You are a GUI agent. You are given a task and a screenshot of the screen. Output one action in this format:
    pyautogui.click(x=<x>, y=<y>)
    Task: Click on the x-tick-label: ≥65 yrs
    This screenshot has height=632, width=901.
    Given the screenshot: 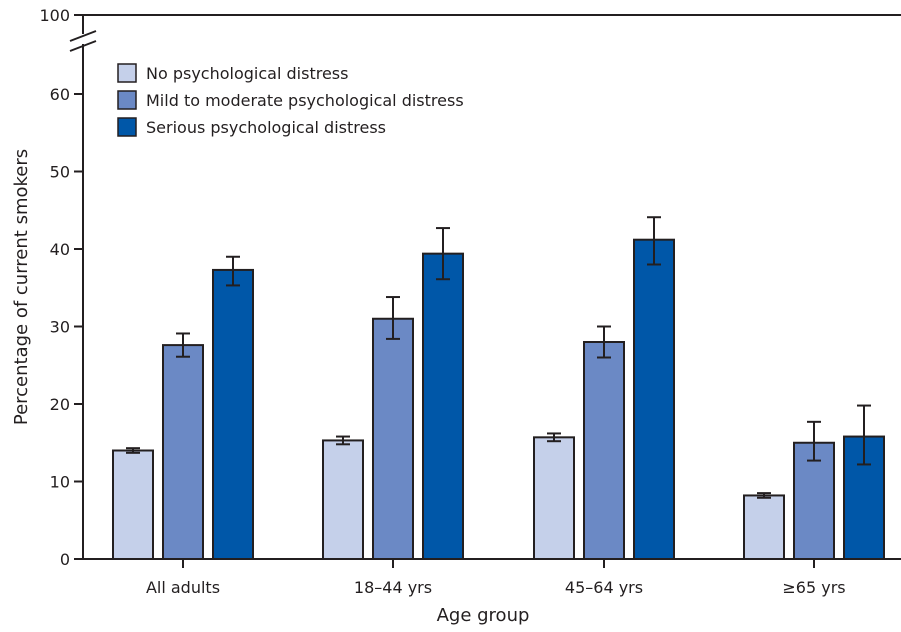 What is the action you would take?
    pyautogui.click(x=813, y=587)
    